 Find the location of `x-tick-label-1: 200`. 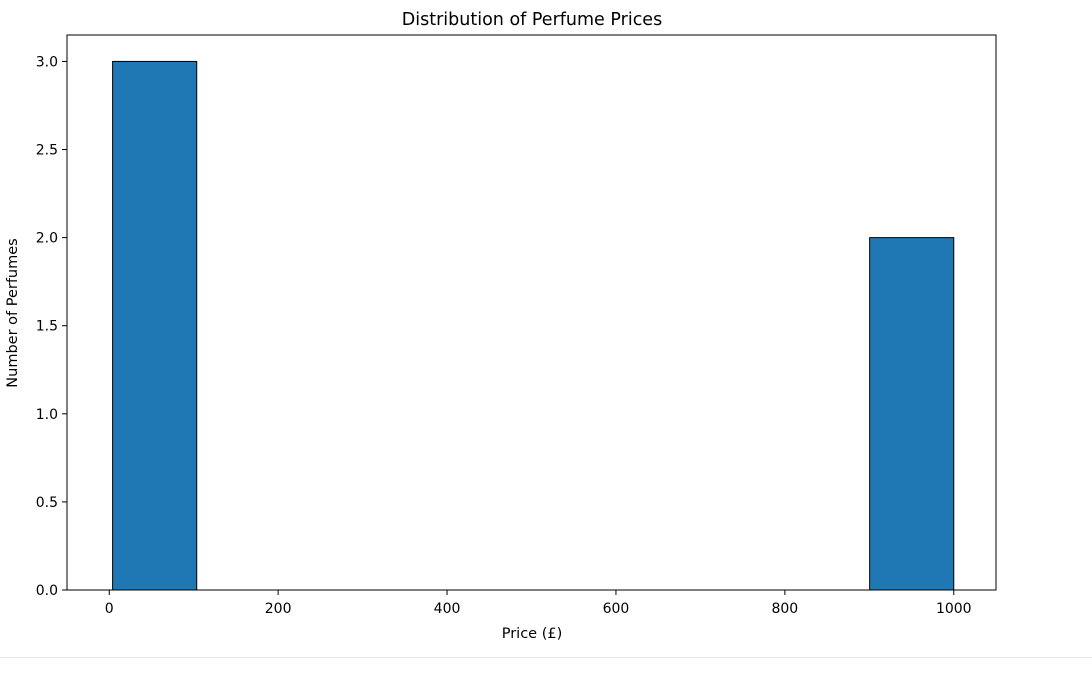

x-tick-label-1: 200 is located at coordinates (278, 609).